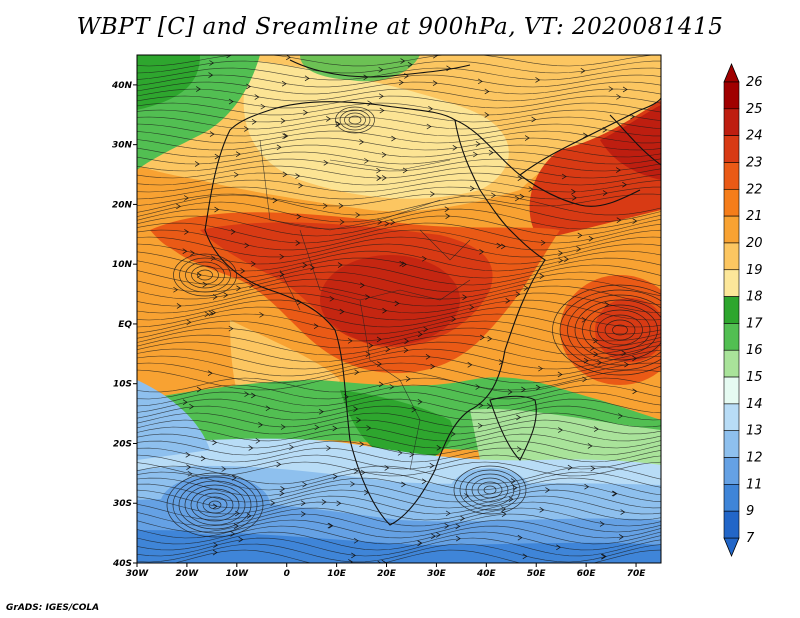 The image size is (800, 618). I want to click on lon-tick-label: 60E, so click(587, 574).